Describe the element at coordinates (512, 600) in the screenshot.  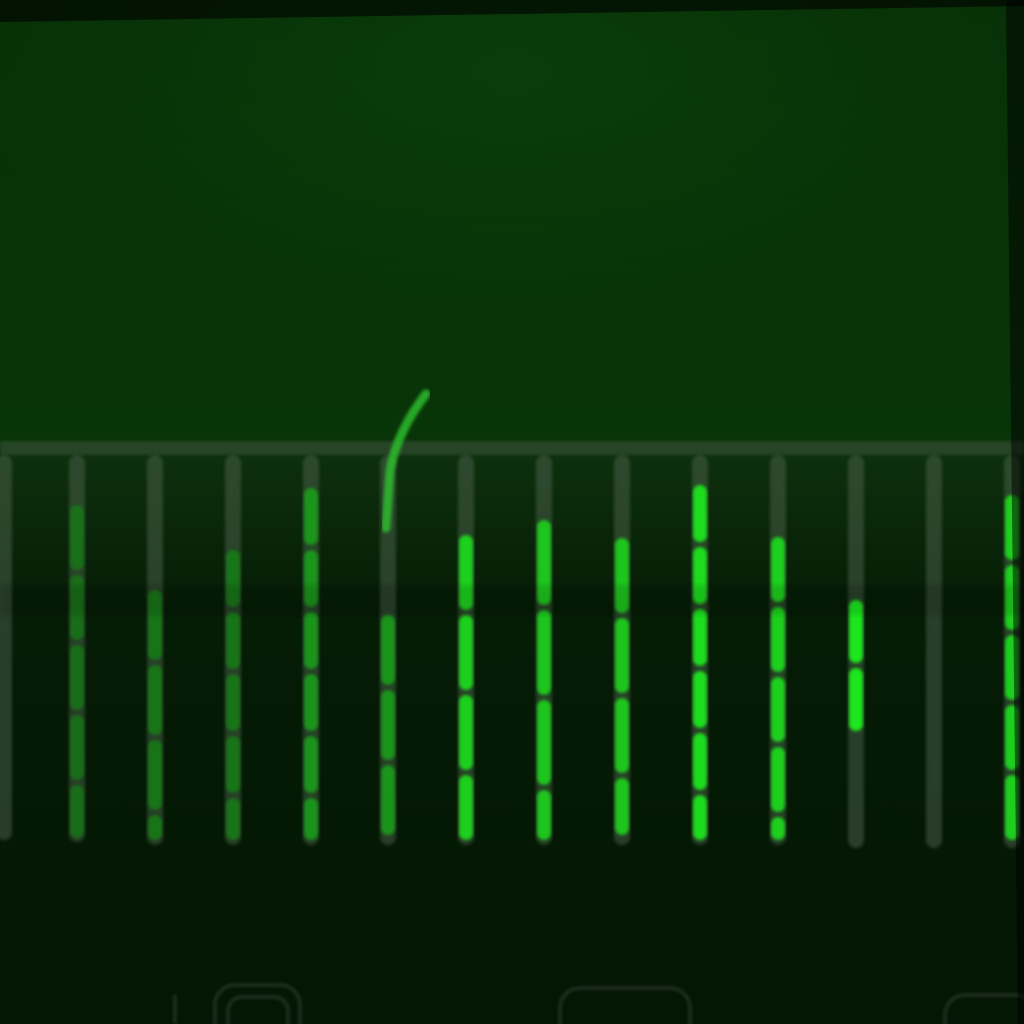
I see `band-shadow` at that location.